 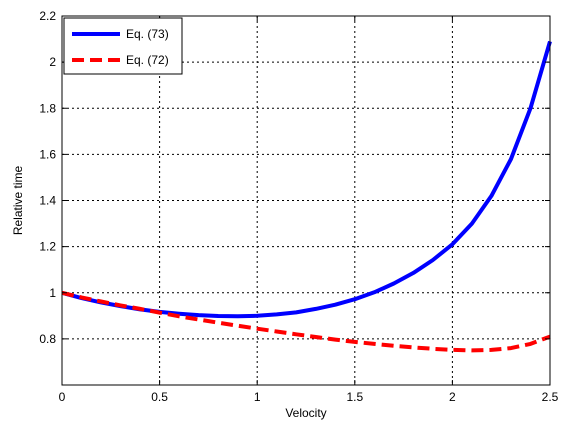 What do you see at coordinates (62, 397) in the screenshot?
I see `x-tick-label: 0` at bounding box center [62, 397].